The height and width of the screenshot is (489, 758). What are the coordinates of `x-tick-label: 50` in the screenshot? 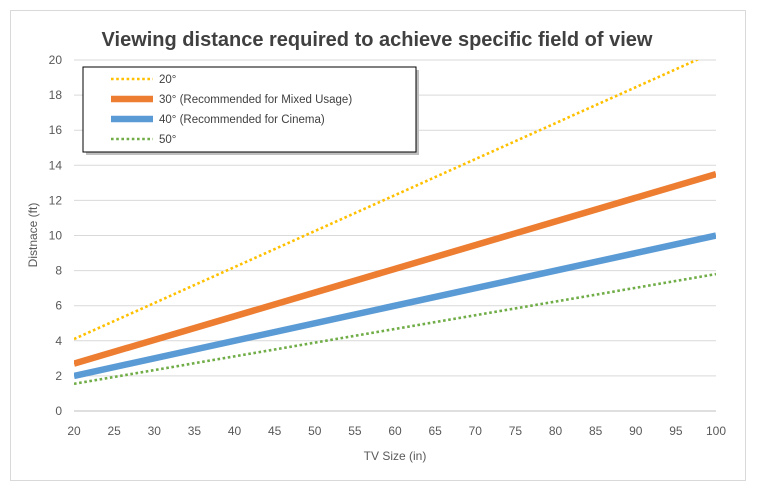 It's located at (315, 431).